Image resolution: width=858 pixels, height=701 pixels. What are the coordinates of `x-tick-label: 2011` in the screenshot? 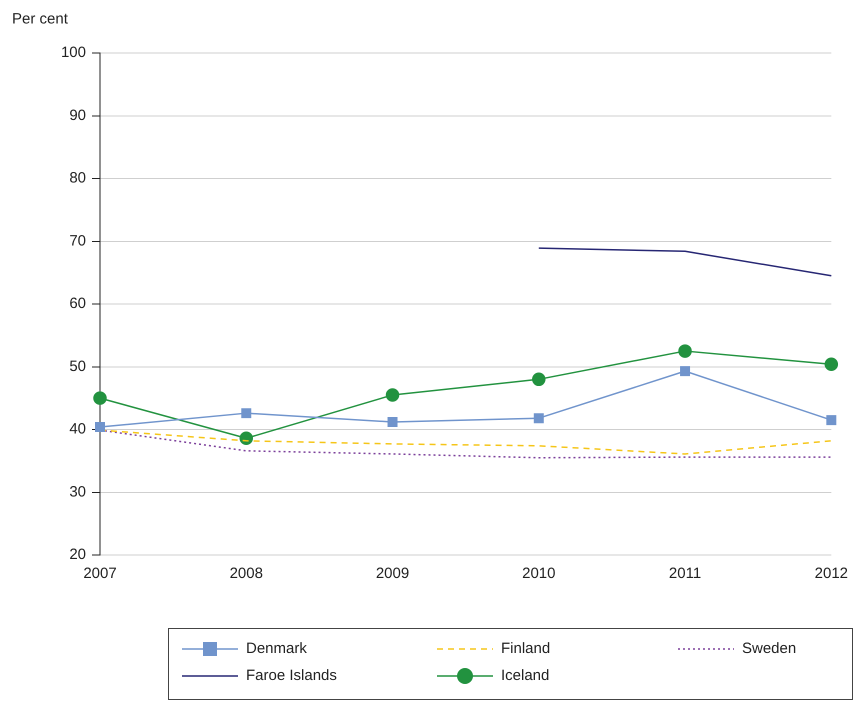 It's located at (685, 573).